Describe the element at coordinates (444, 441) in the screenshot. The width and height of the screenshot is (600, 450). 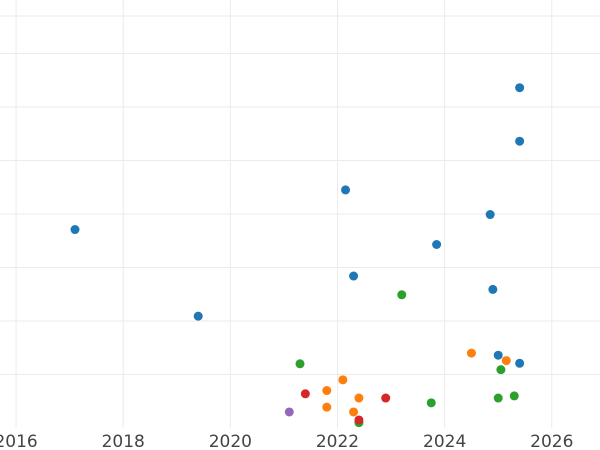
I see `x-tick-label: 2024` at that location.